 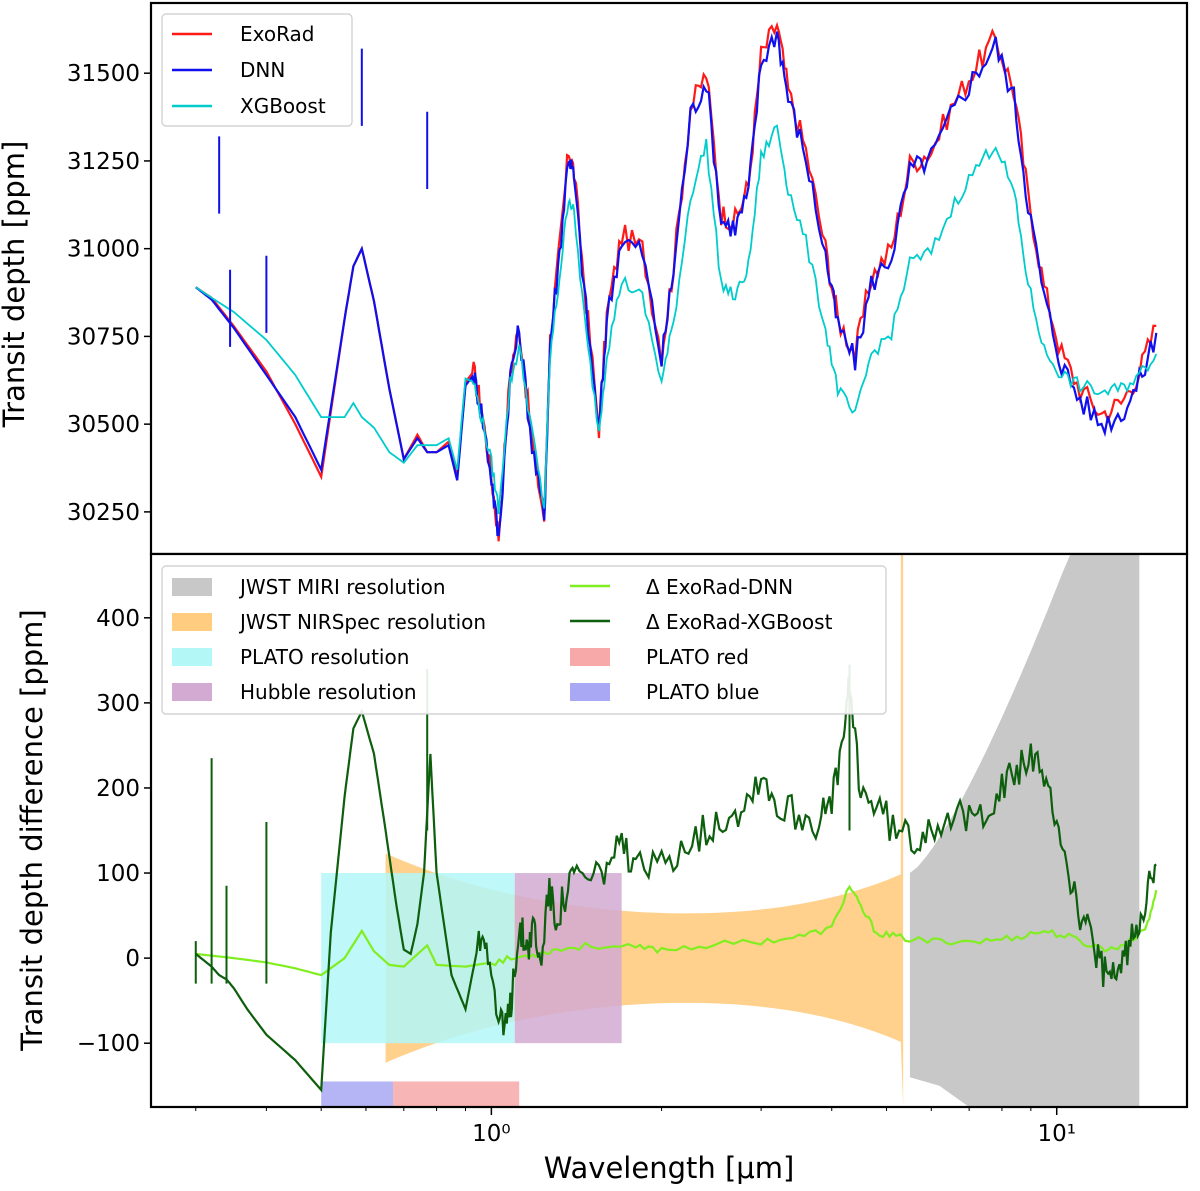 What do you see at coordinates (32, 830) in the screenshot?
I see `bottom-y-axis-label: Transit depth difference [ppm]` at bounding box center [32, 830].